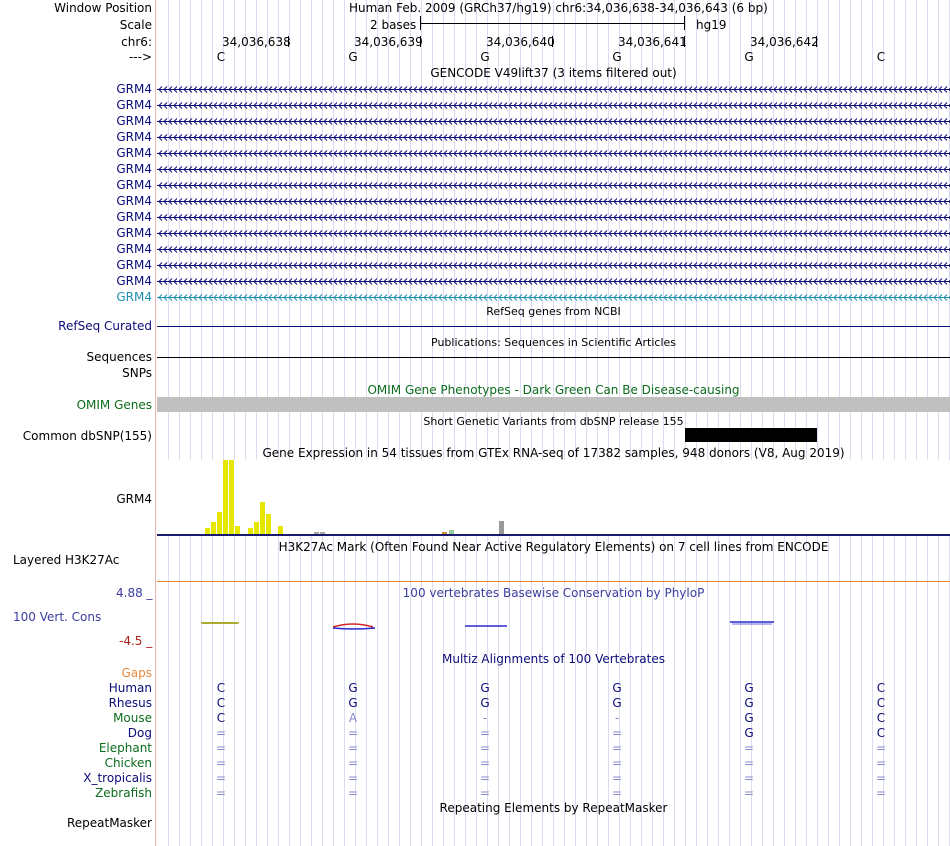 This screenshot has height=846, width=950. I want to click on dbsnp-label: Common dbSNP(155), so click(87, 436).